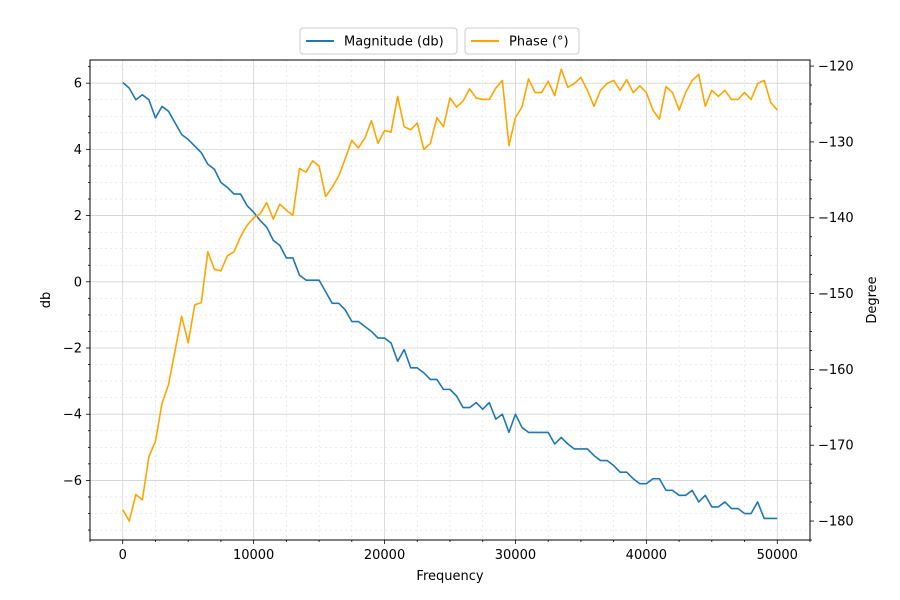 This screenshot has width=900, height=600. Describe the element at coordinates (777, 555) in the screenshot. I see `x-tick-label: 50000` at that location.